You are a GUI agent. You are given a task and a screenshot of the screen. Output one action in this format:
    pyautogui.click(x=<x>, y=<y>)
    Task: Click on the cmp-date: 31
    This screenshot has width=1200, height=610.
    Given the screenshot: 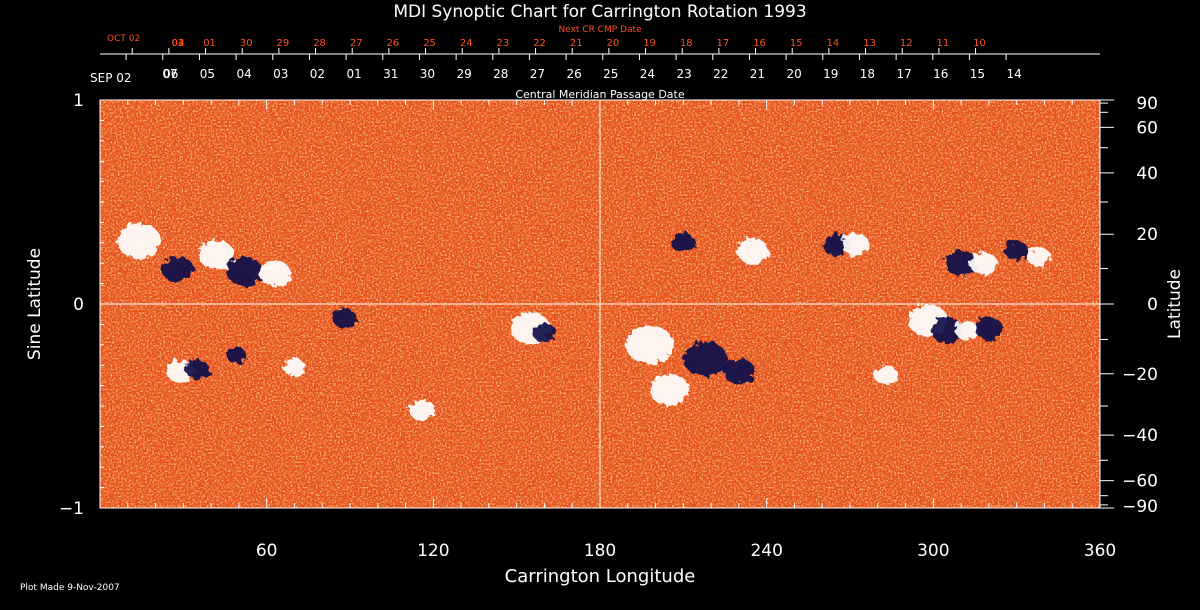 What is the action you would take?
    pyautogui.click(x=390, y=74)
    